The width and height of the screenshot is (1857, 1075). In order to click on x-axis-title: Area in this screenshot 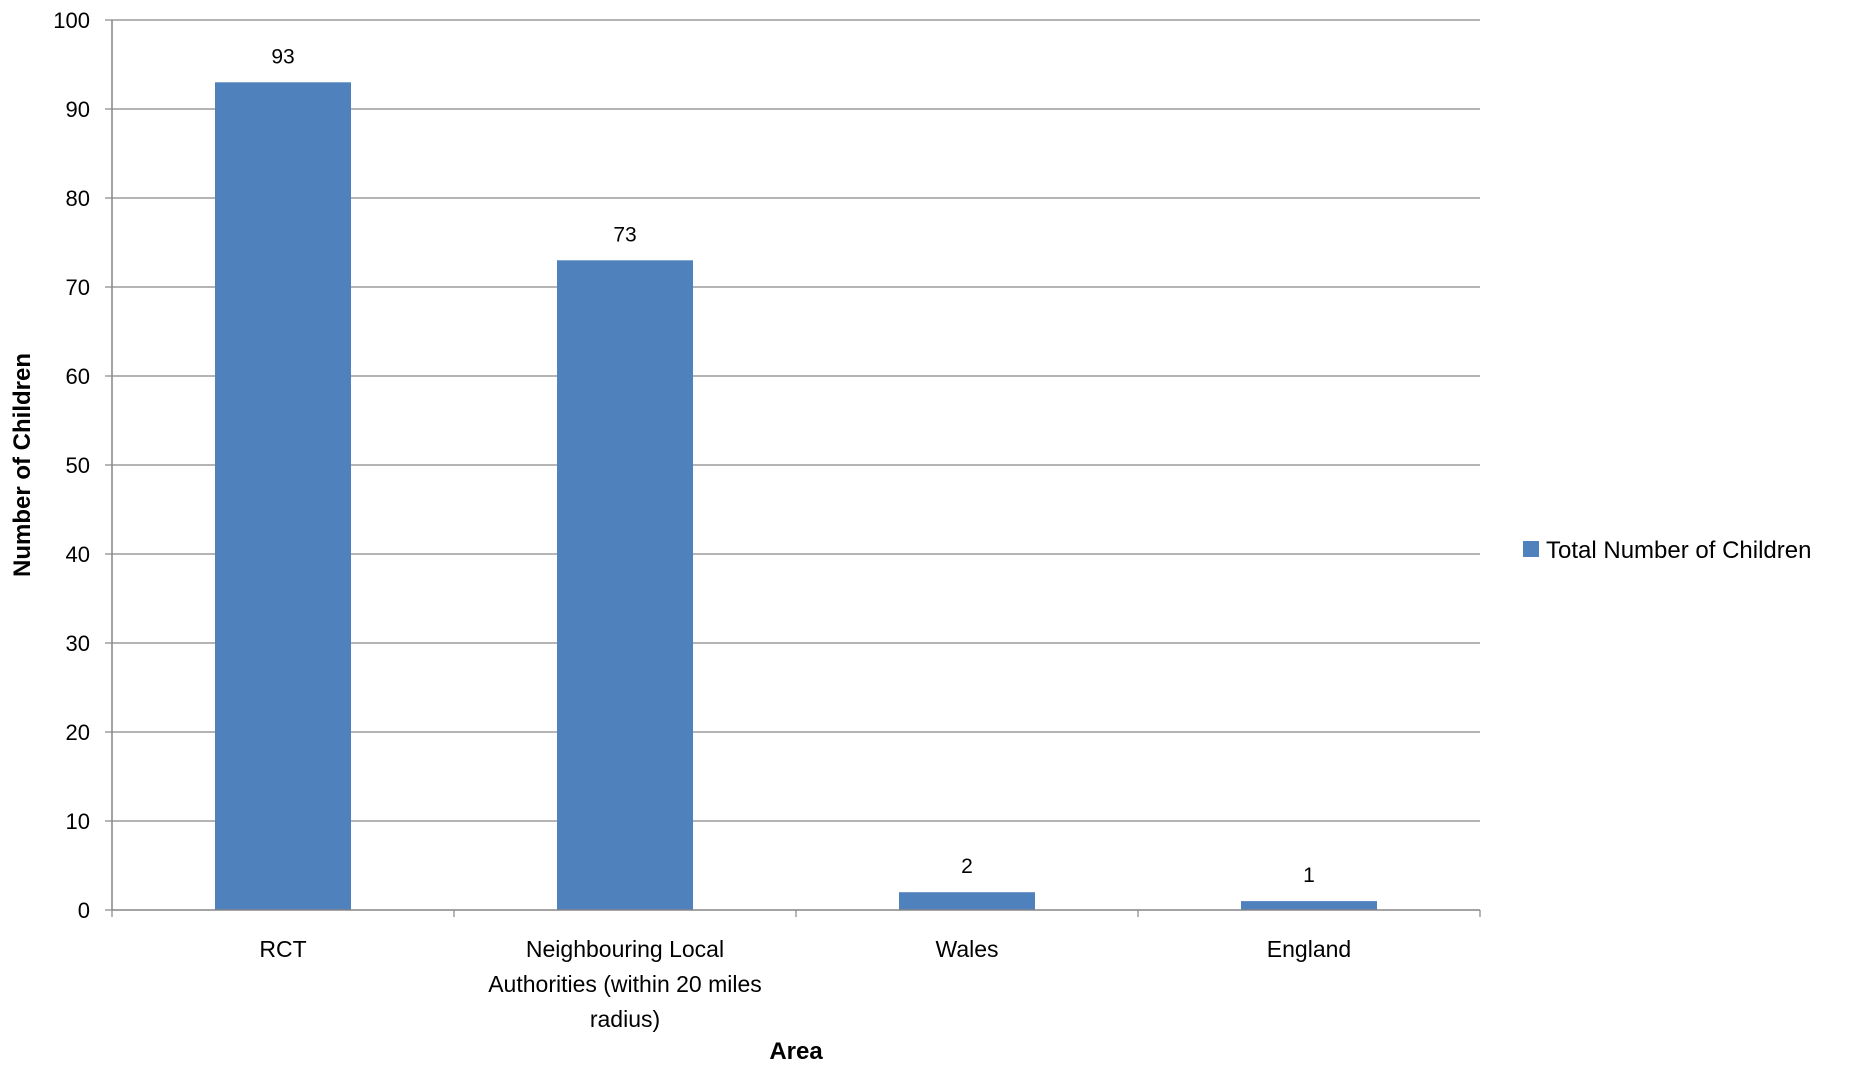, I will do `click(796, 1051)`.